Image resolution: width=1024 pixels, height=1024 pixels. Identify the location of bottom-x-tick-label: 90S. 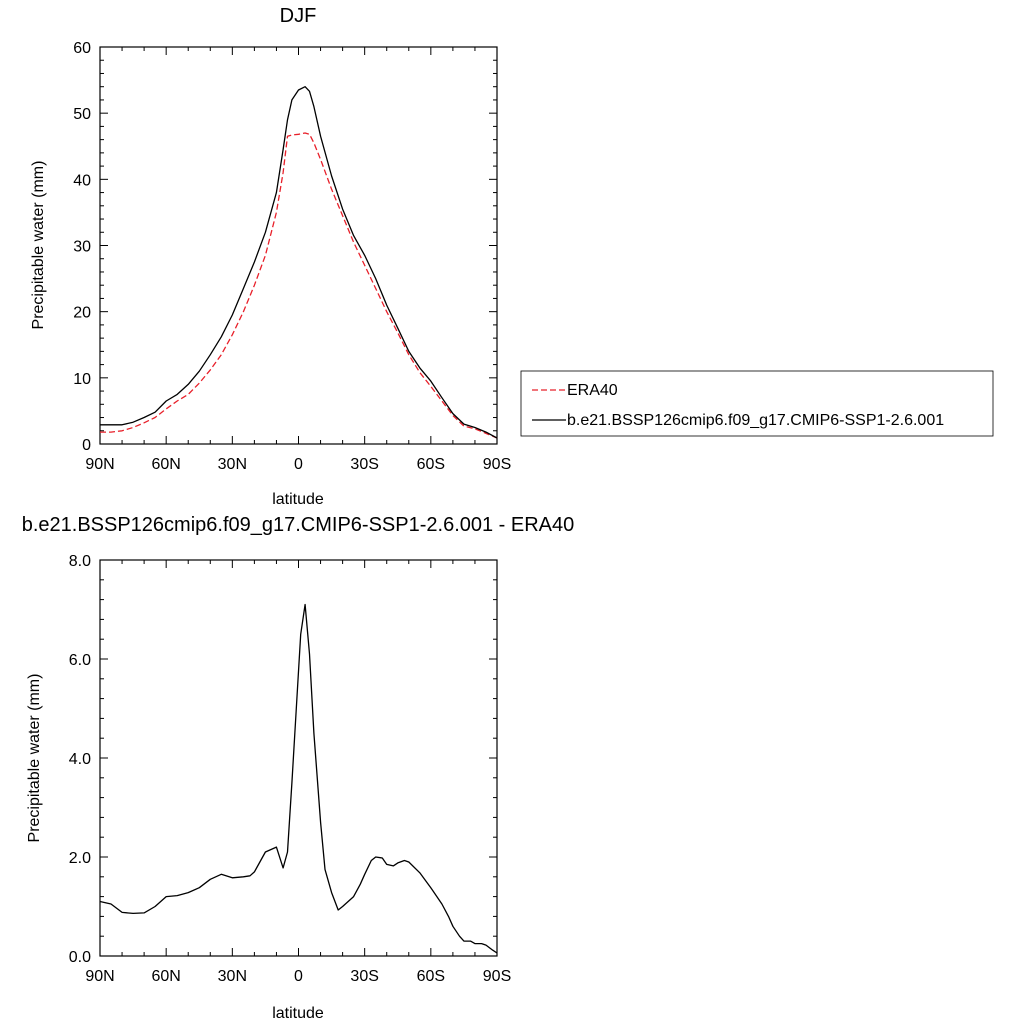
(497, 976).